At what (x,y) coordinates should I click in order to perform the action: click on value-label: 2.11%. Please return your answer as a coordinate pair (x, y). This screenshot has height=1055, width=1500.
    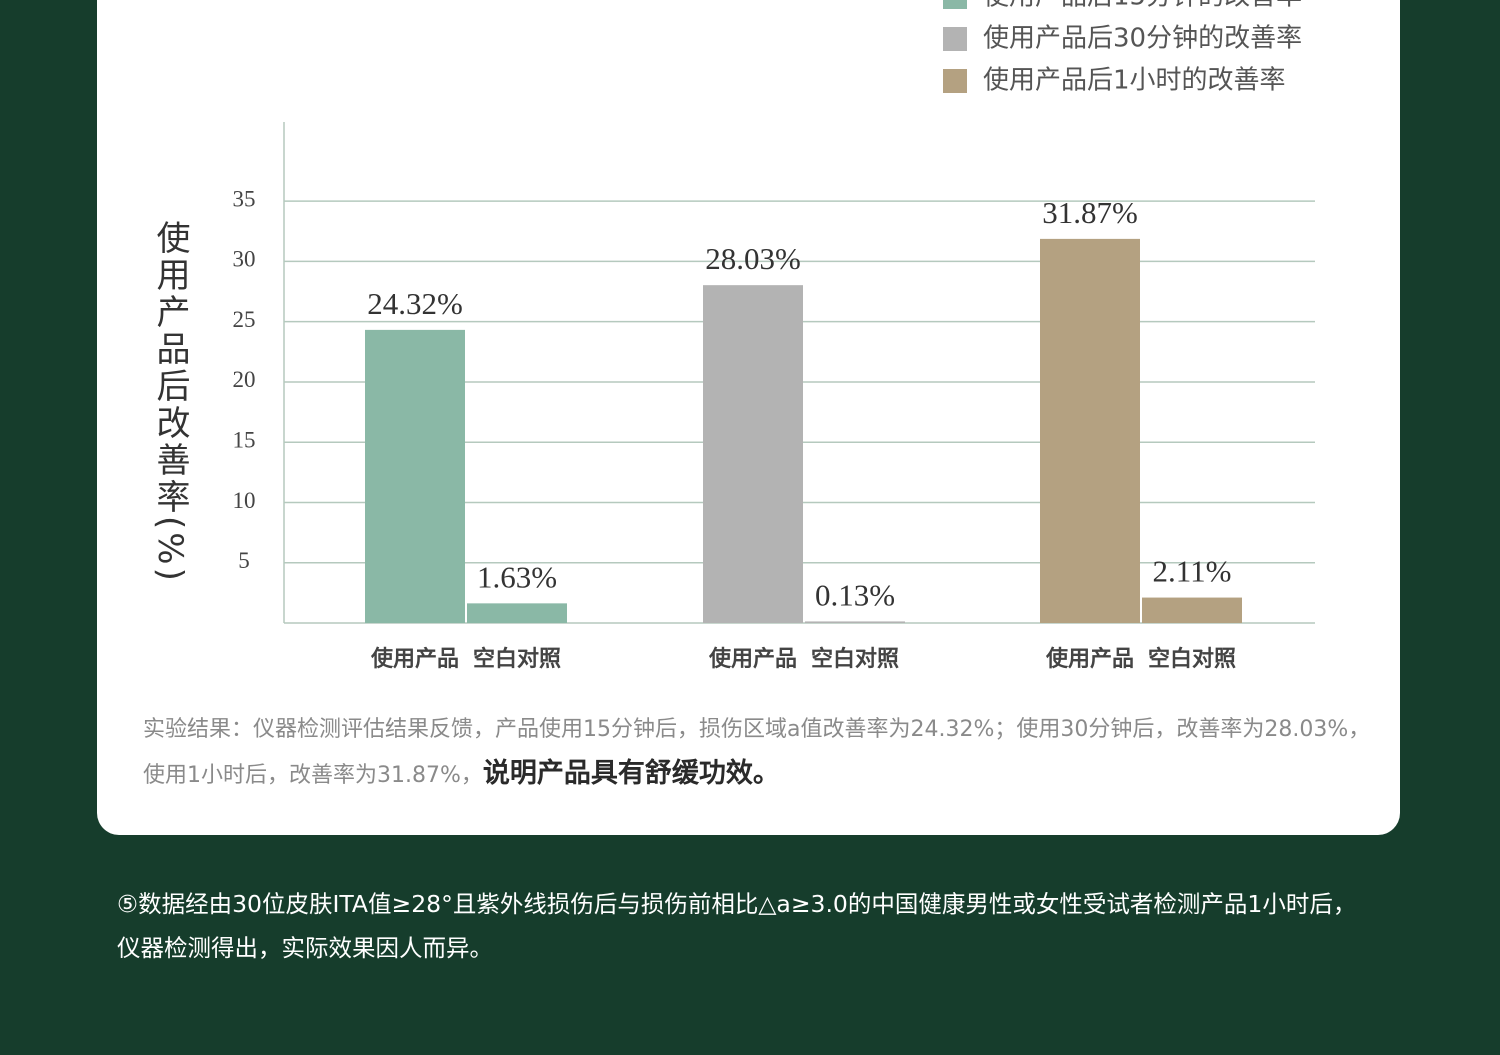
    Looking at the image, I should click on (1192, 571).